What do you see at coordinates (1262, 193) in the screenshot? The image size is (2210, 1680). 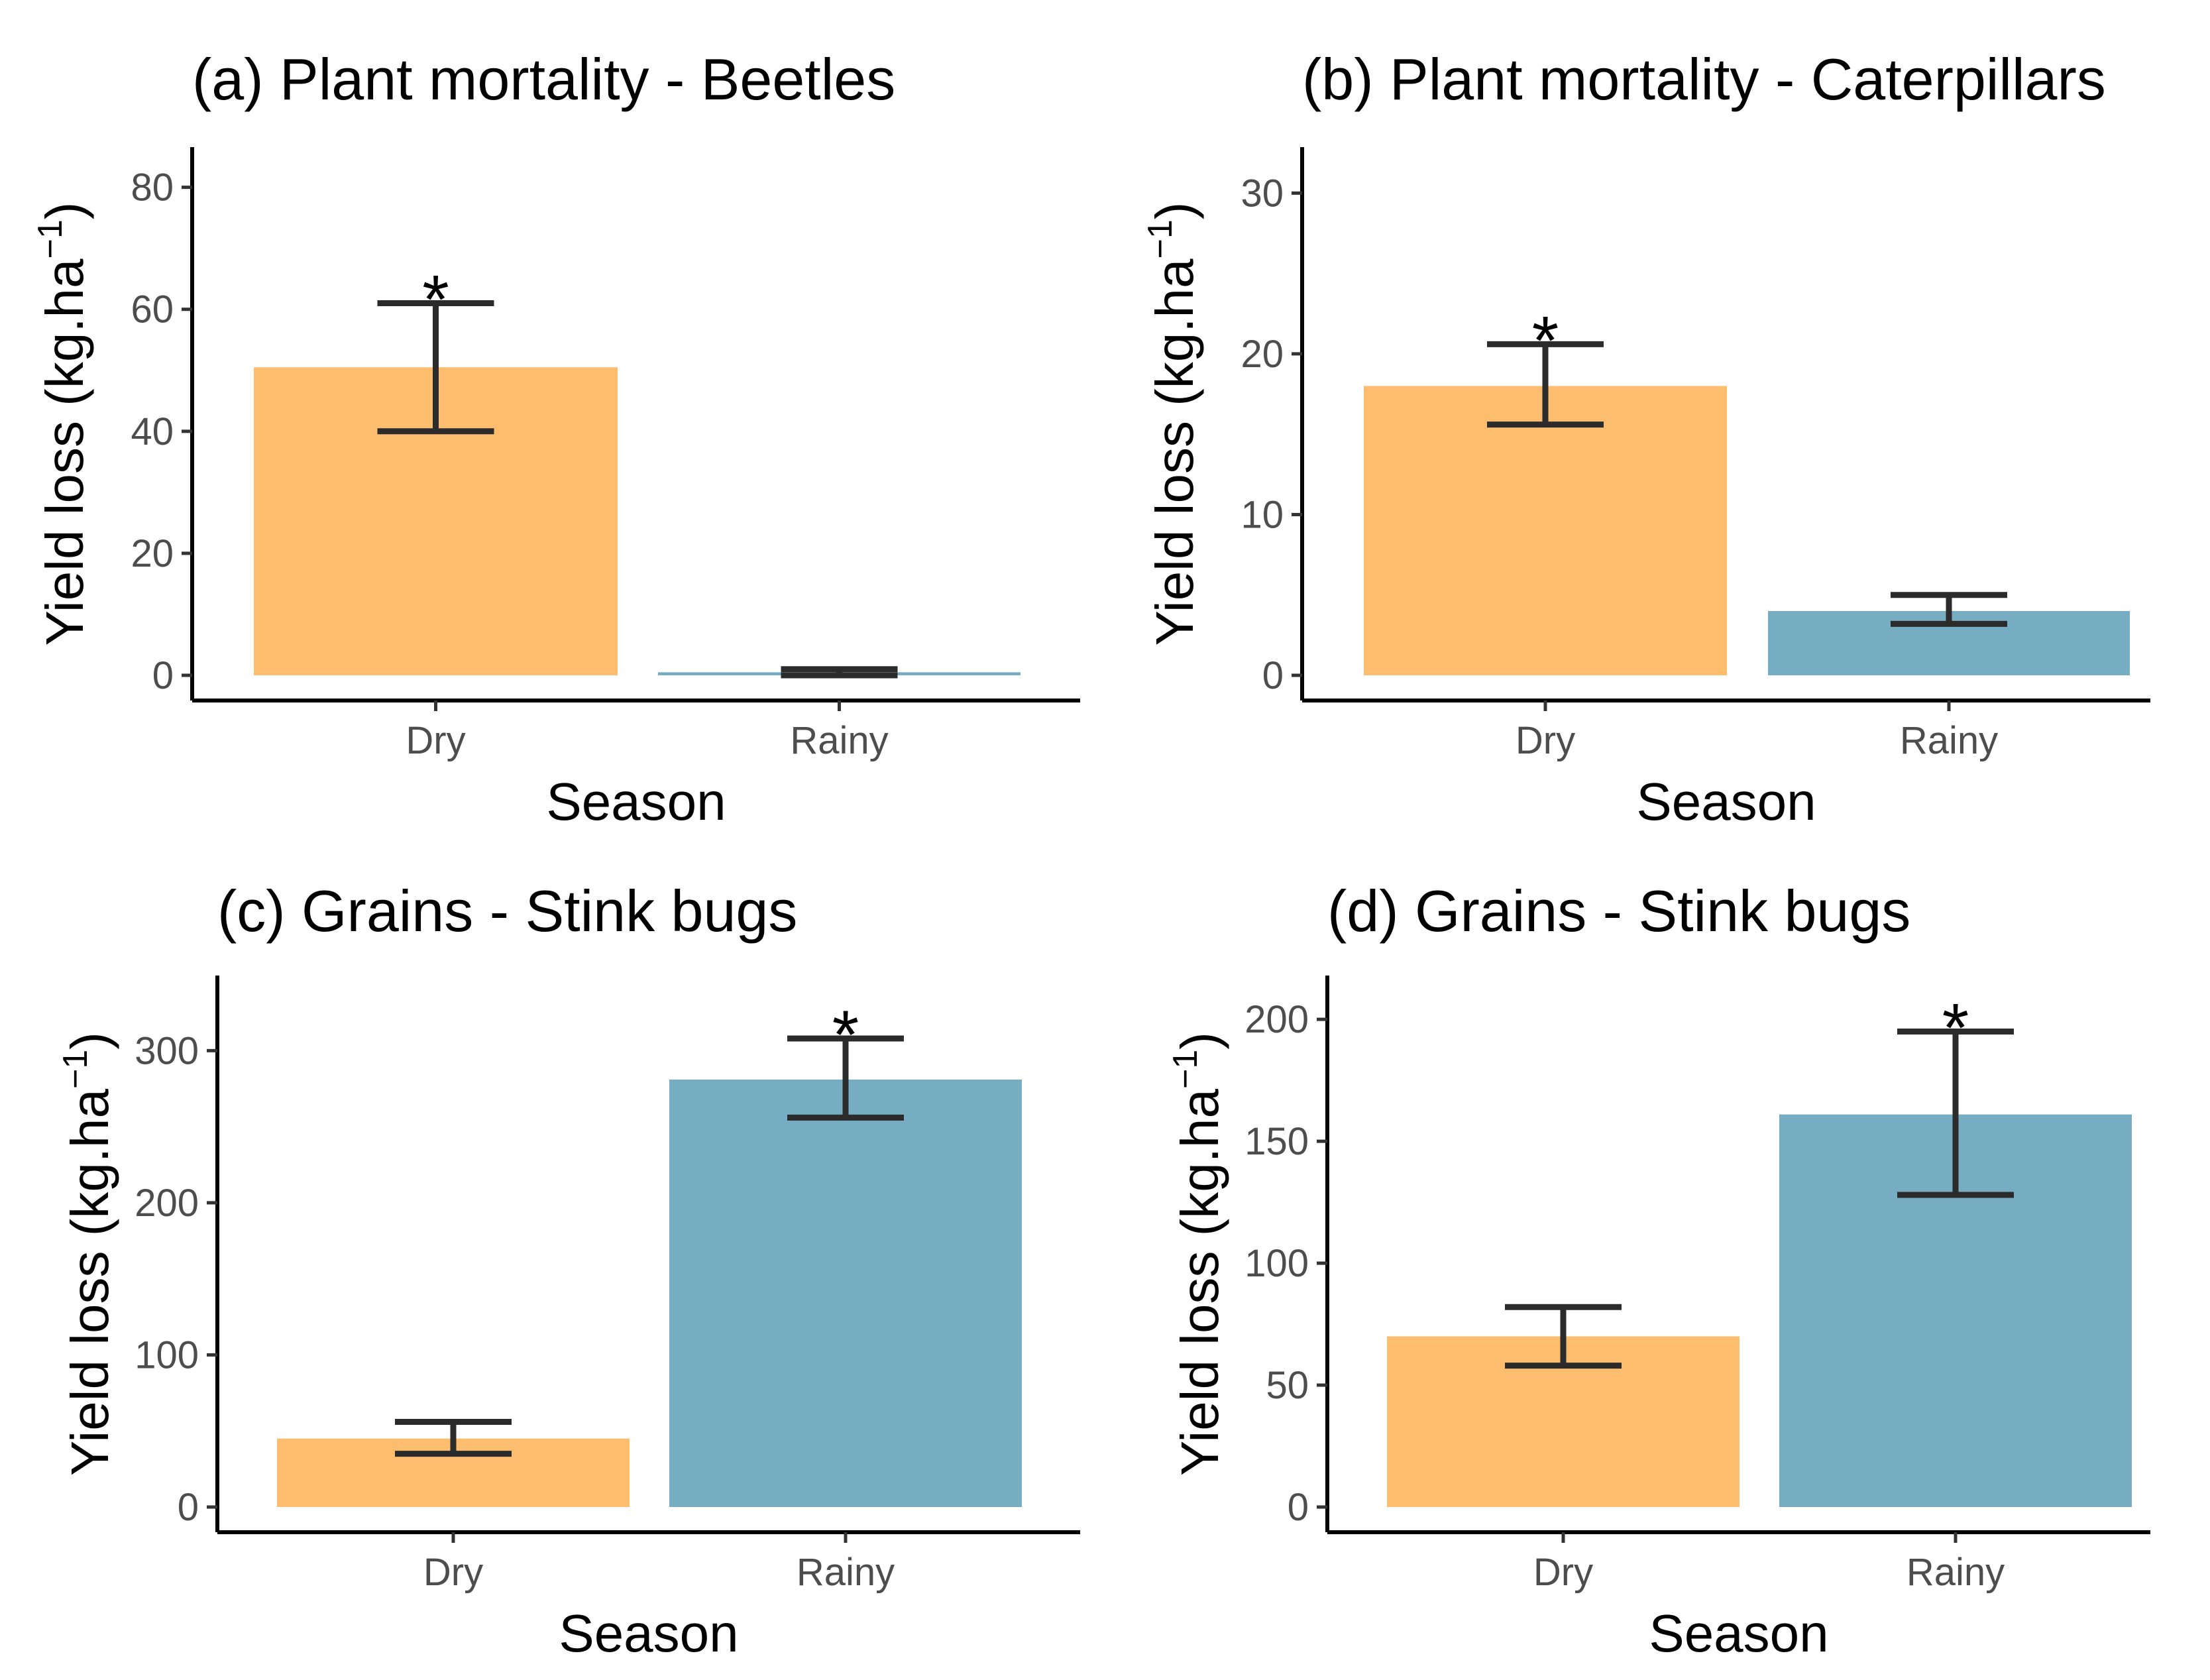 I see `y-tick-label: 30` at bounding box center [1262, 193].